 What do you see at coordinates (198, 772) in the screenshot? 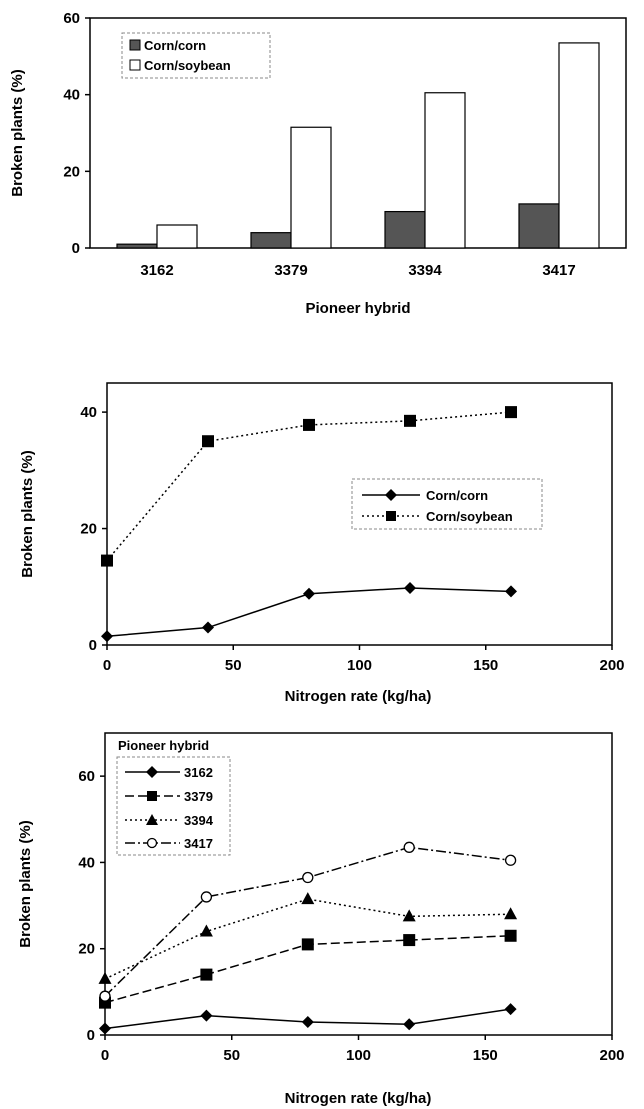
I see `legend-label-3162: 3162` at bounding box center [198, 772].